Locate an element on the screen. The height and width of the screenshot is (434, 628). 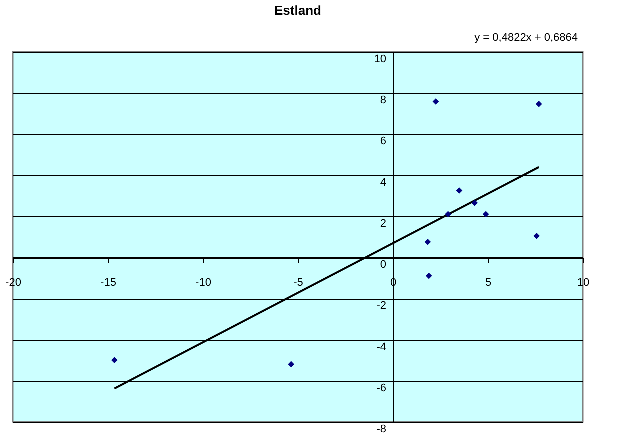
y-tick-label: 10 is located at coordinates (380, 60).